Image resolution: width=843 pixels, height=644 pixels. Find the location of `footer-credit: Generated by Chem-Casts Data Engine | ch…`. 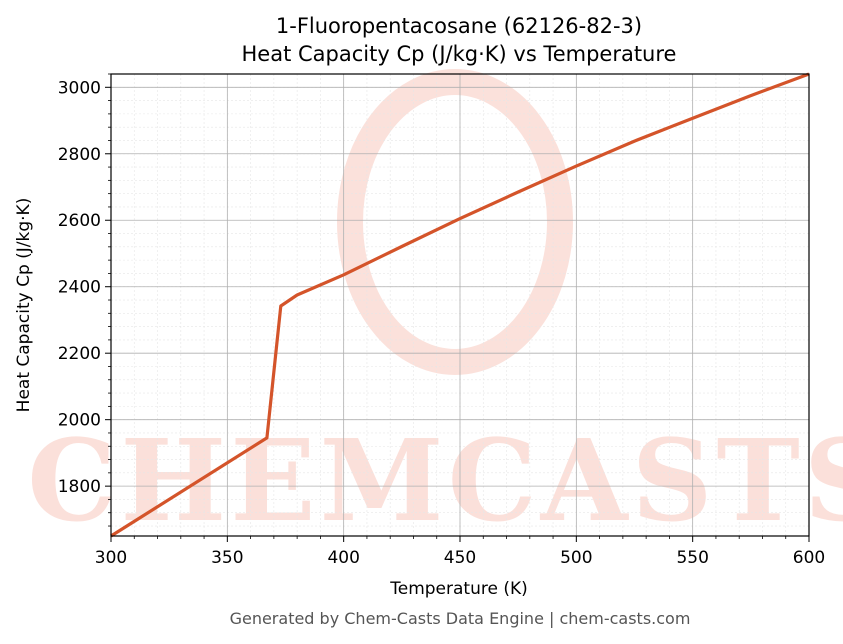

footer-credit: Generated by Chem-Casts Data Engine | ch… is located at coordinates (460, 618).